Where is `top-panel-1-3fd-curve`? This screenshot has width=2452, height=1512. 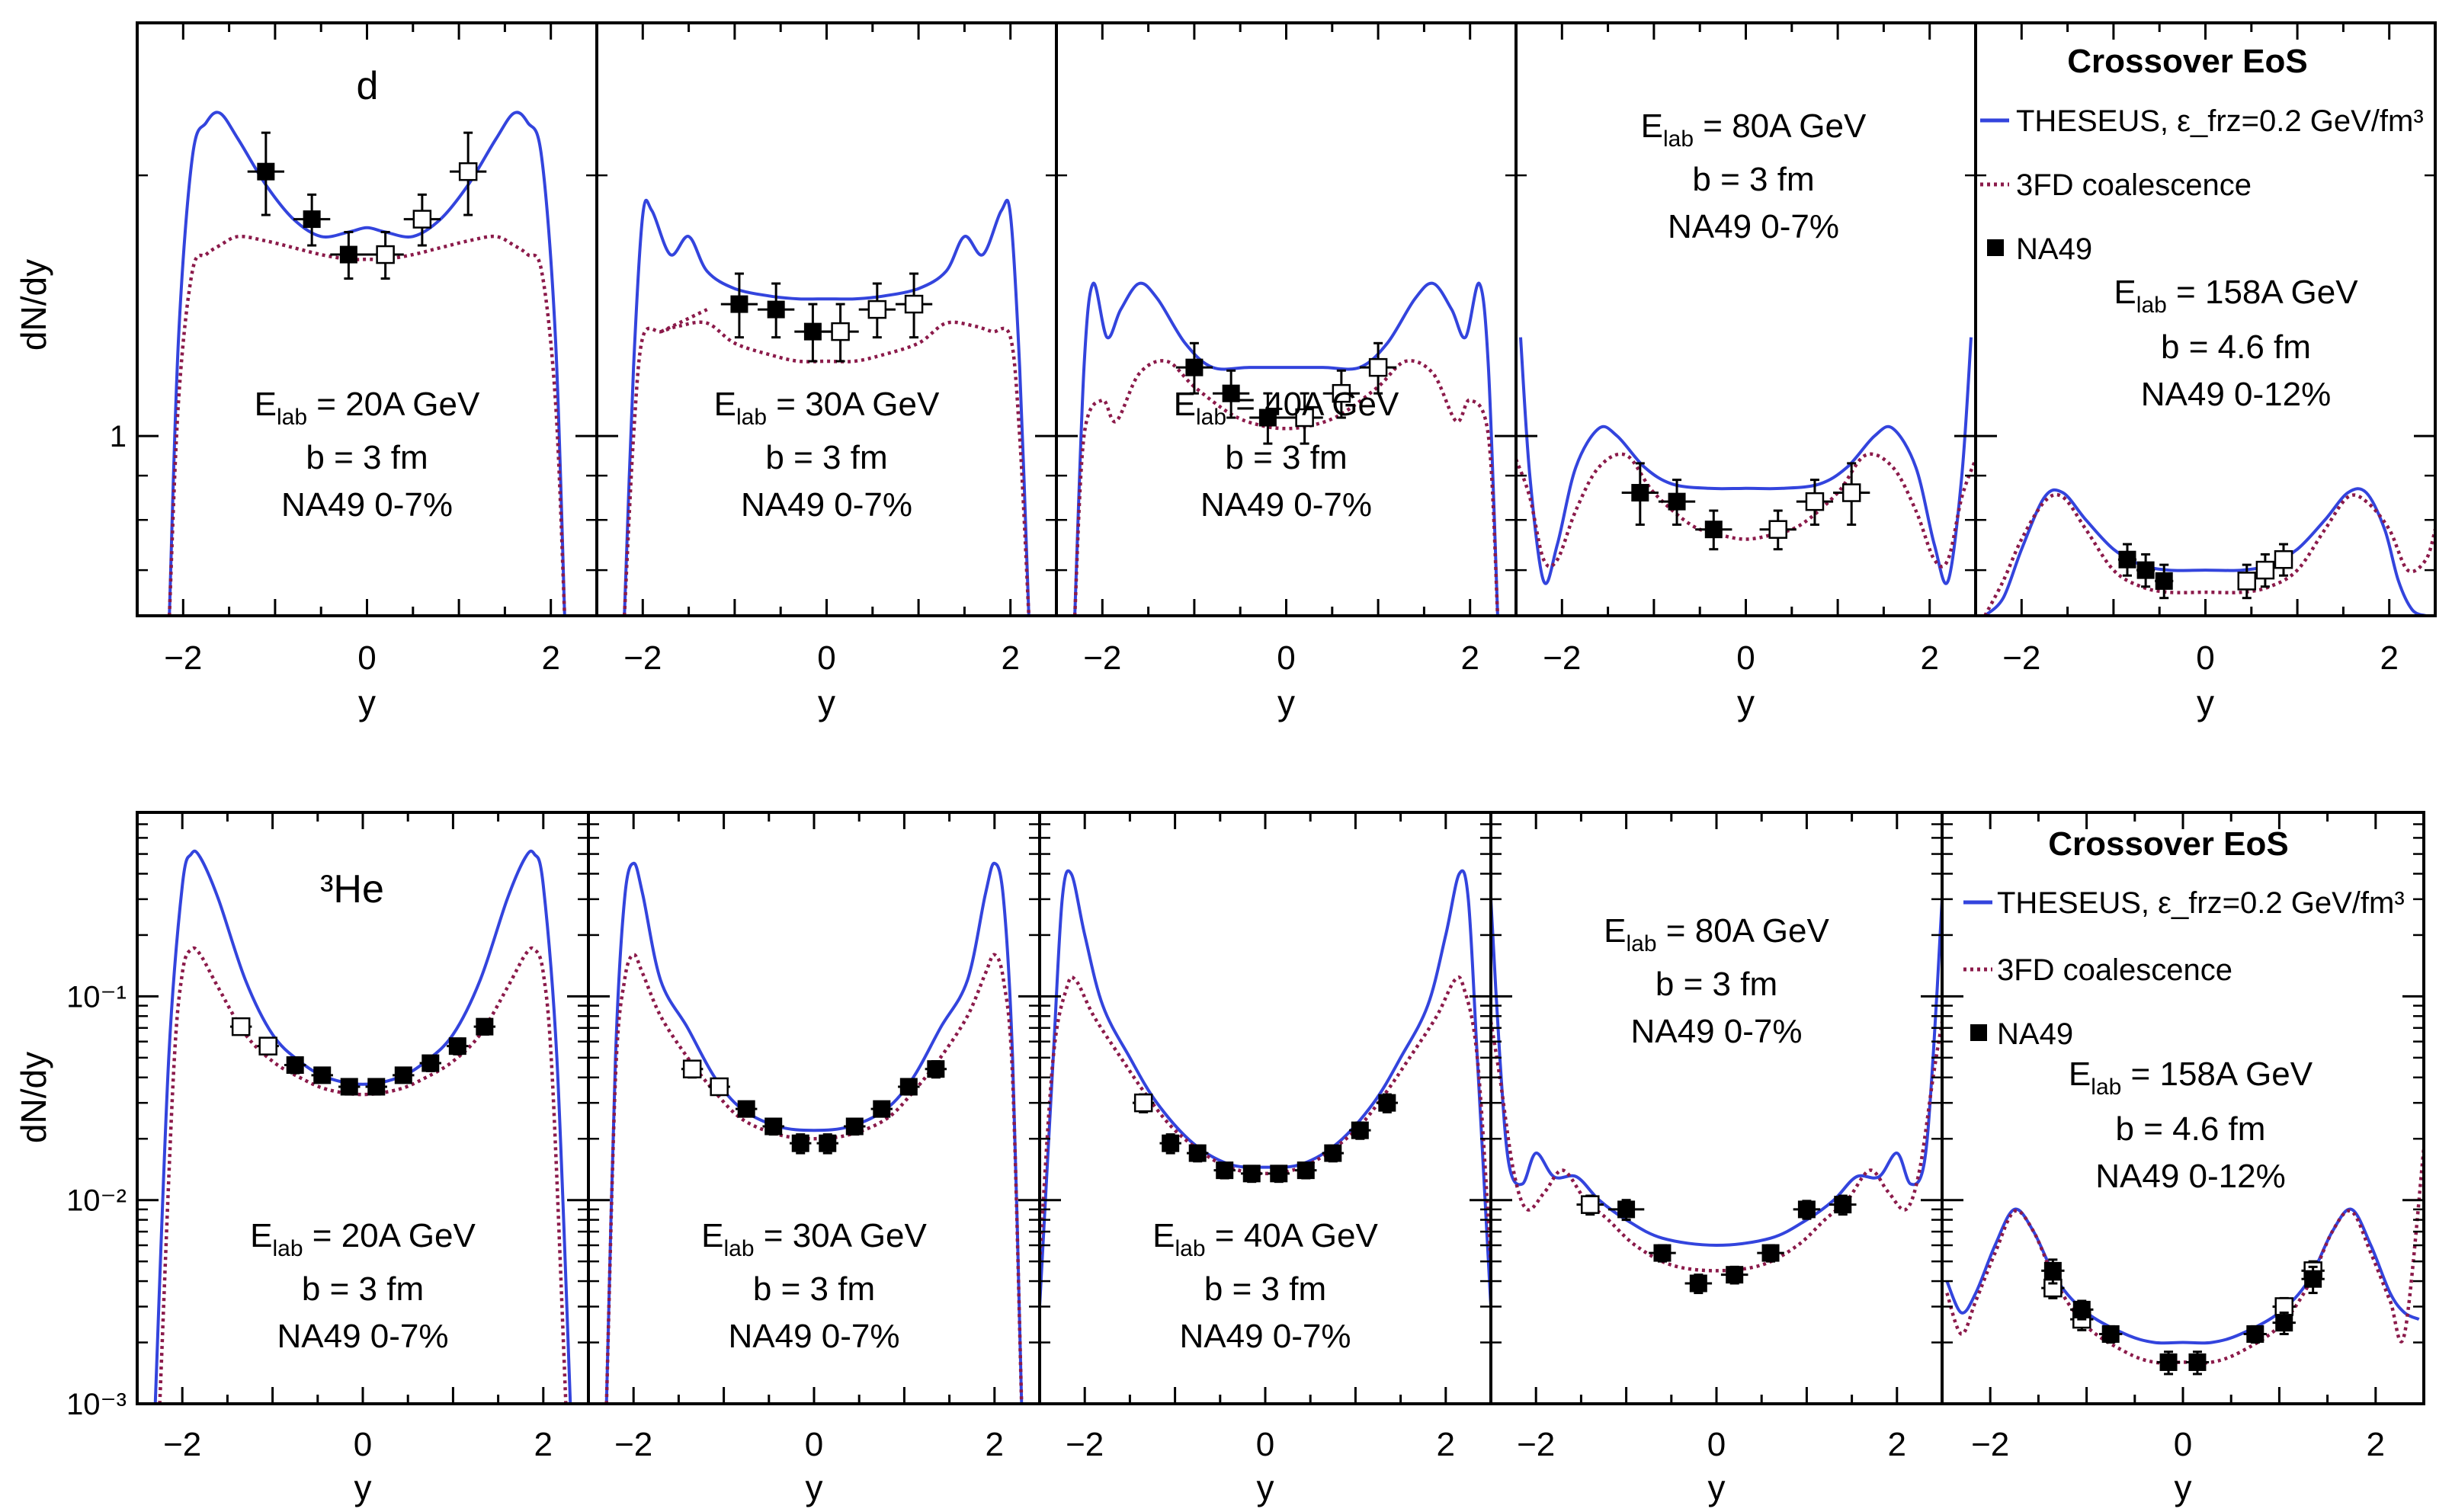
top-panel-1-3fd-curve is located at coordinates (367, 425).